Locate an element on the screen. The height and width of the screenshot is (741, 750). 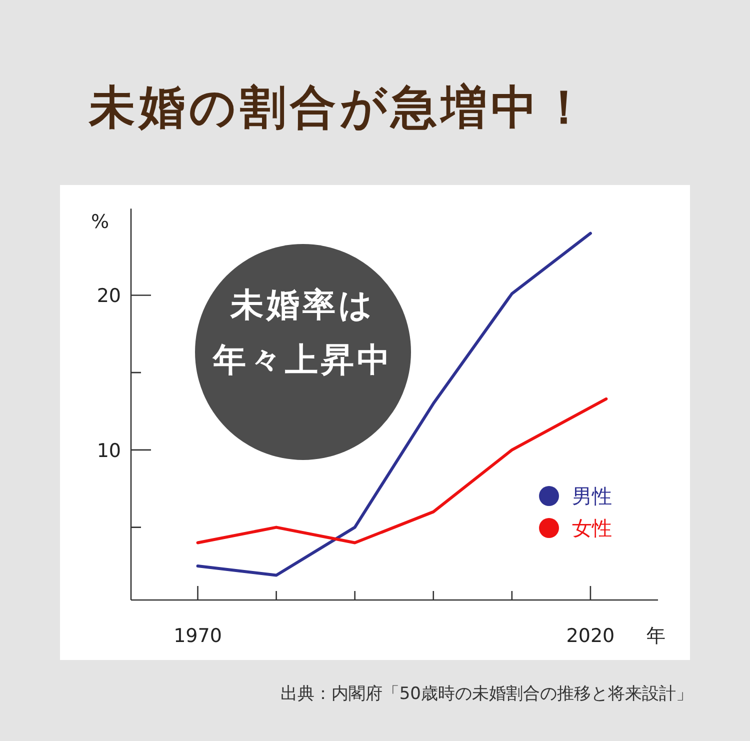
annotation: 年々上昇中 is located at coordinates (302, 359).